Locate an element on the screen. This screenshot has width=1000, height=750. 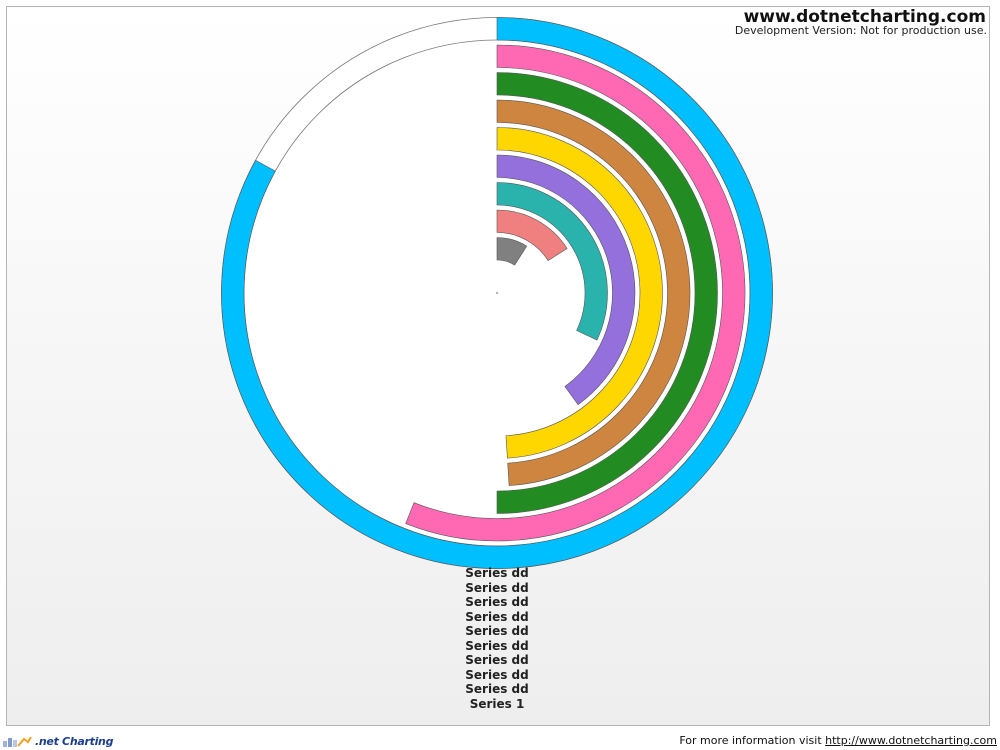
dotnetcharting-logo: .net Charting is located at coordinates (57, 741).